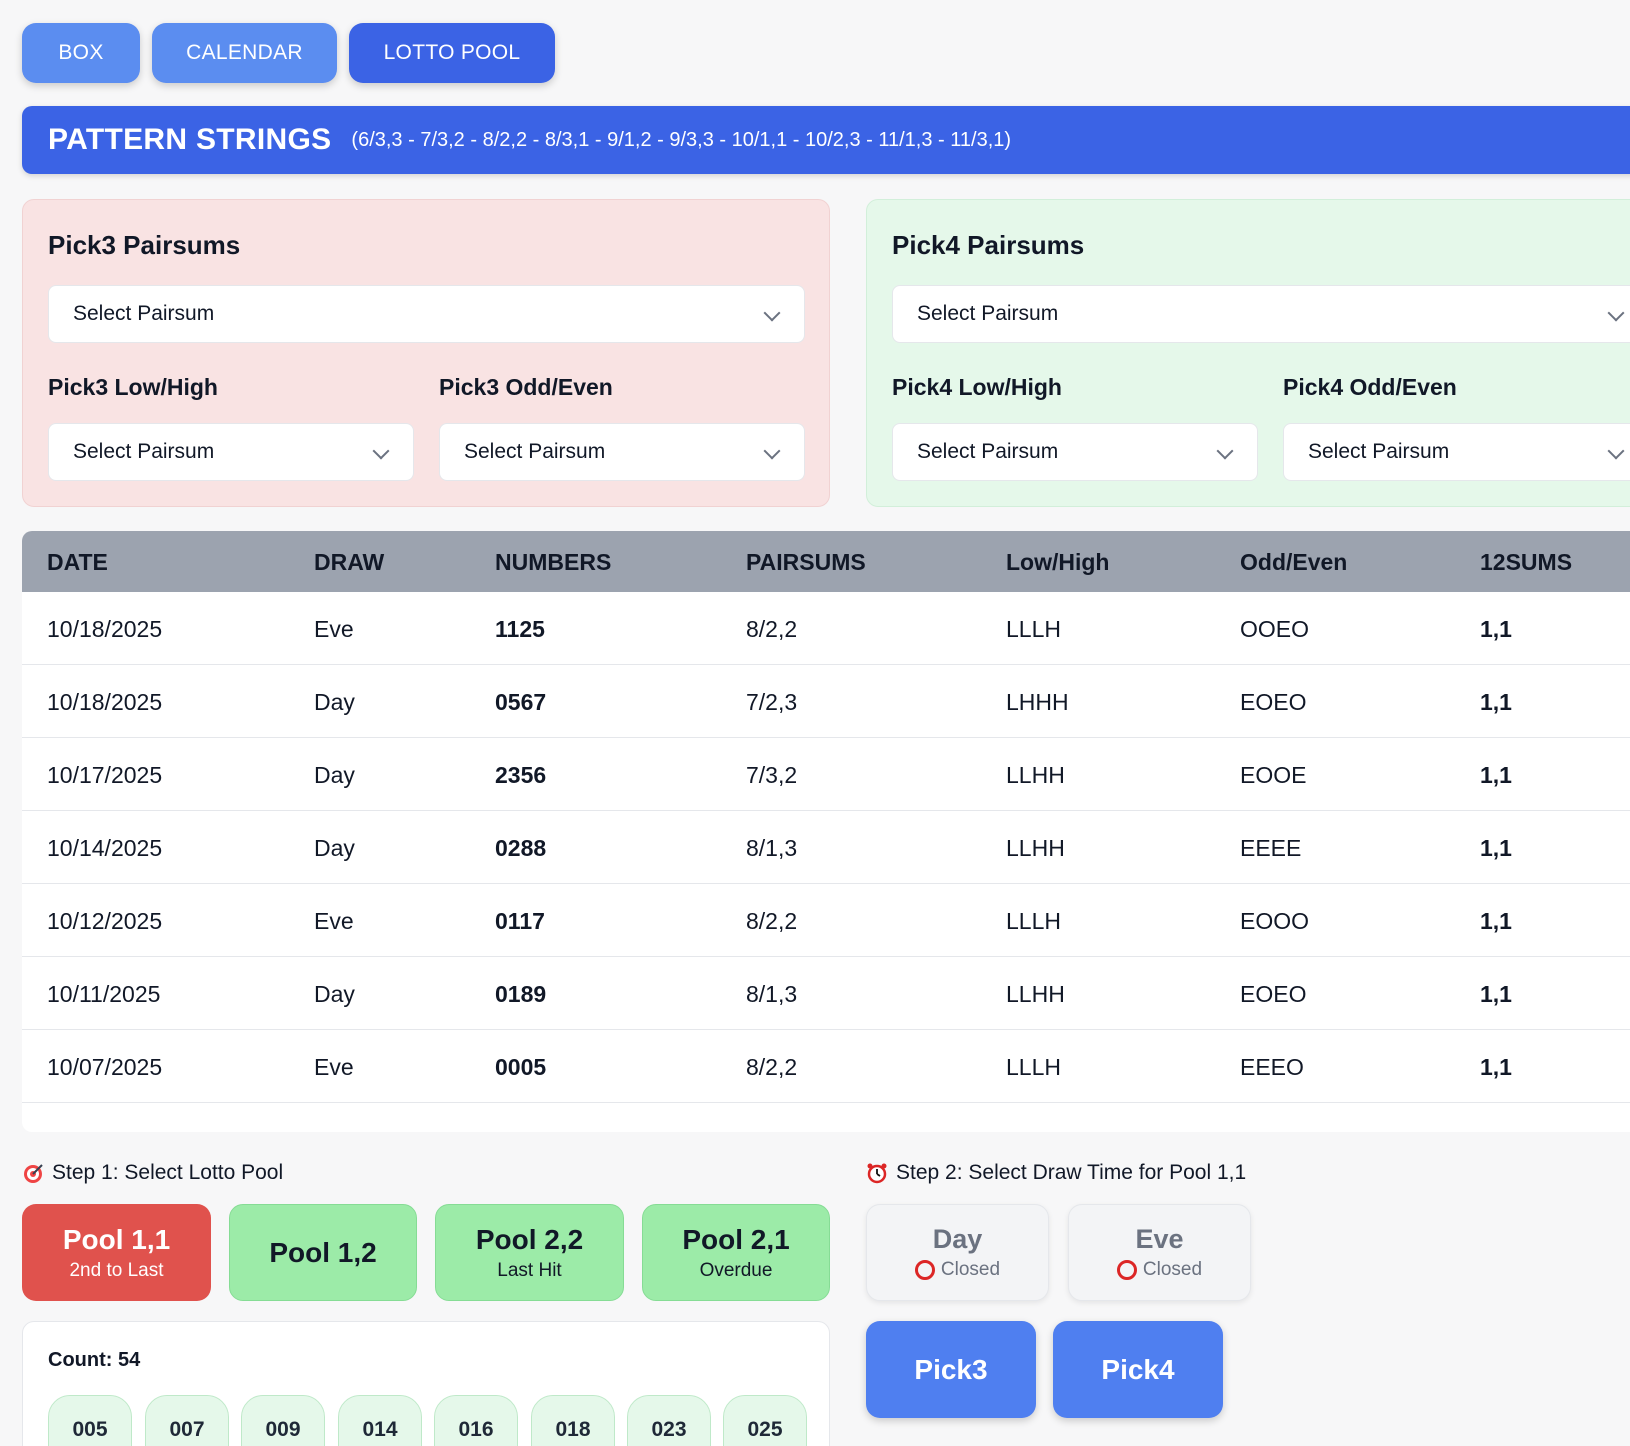 This screenshot has width=1630, height=1446. Describe the element at coordinates (826, 628) in the screenshot. I see `table-row: 10/18/2025 Eve 1125 8/2,2 LLLH OOEO 1,1` at that location.